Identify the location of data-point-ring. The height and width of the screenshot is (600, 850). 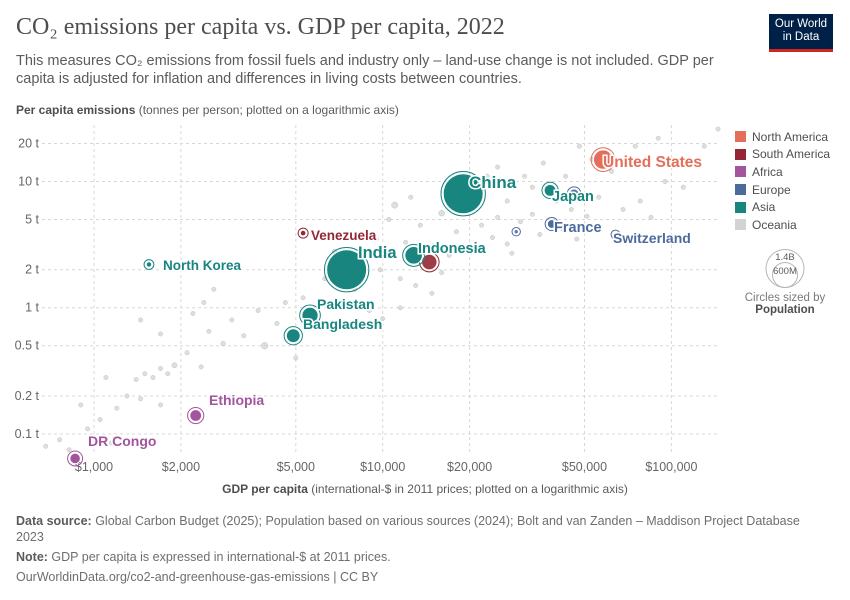
(574, 194).